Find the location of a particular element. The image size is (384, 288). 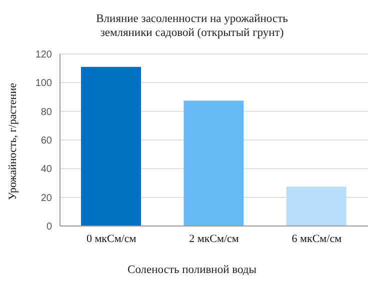

y-tick-label: 0 is located at coordinates (49, 227).